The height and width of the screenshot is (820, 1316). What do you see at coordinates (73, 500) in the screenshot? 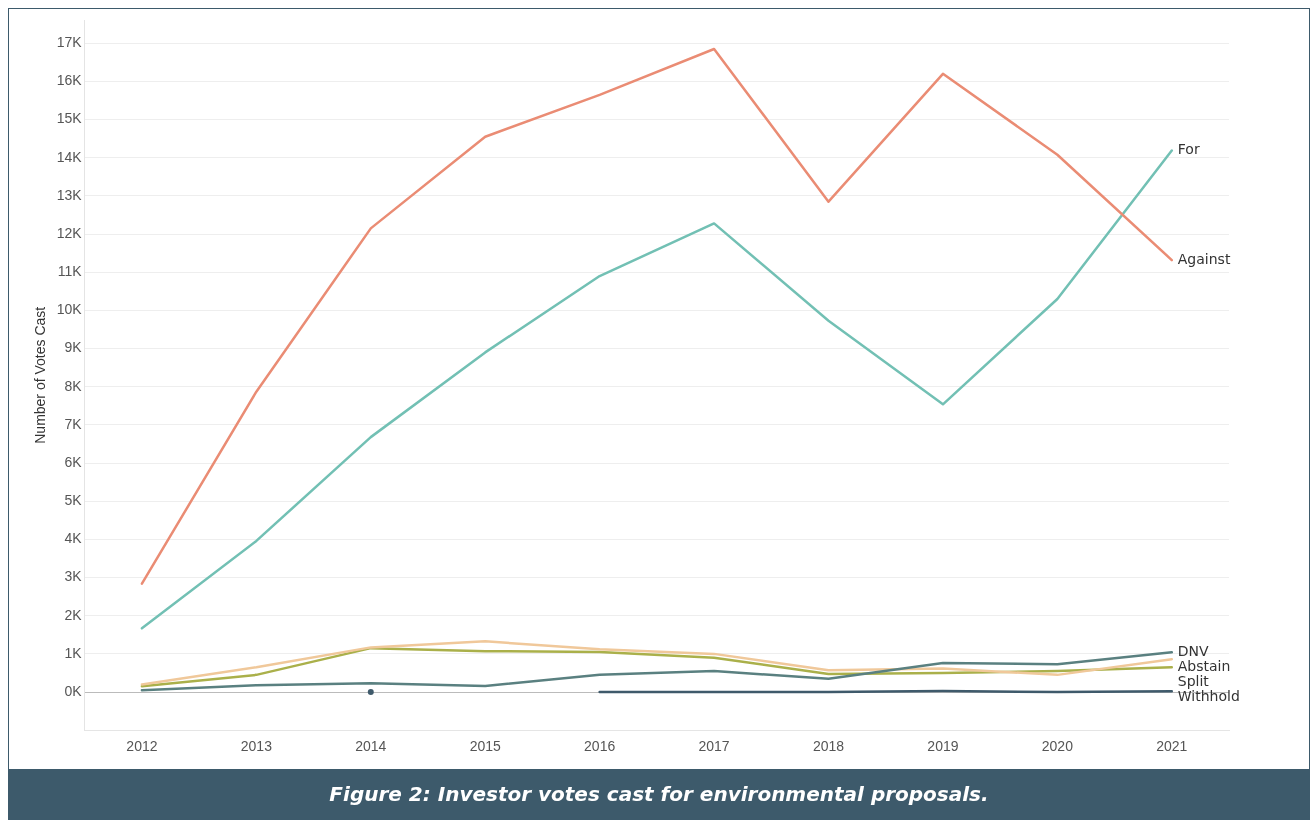
I see `y-tick-label: 5K` at bounding box center [73, 500].